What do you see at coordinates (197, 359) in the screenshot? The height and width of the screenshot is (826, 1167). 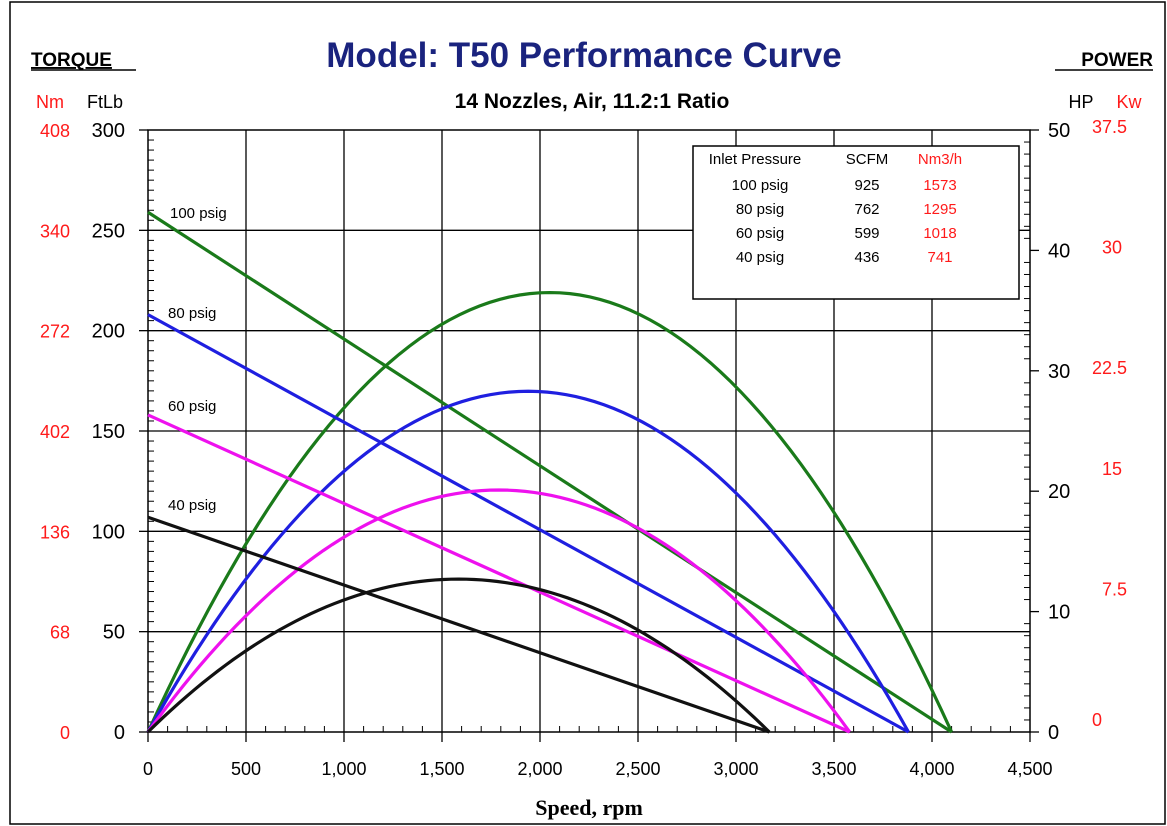 I see `series-labels: 100 psig 80 psig 60 psig 40 psig` at bounding box center [197, 359].